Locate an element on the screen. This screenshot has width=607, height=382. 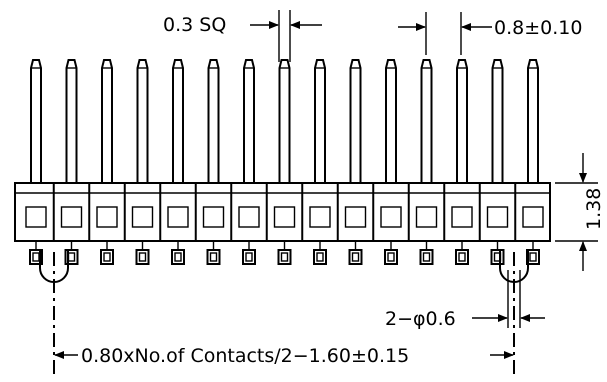
body-height-dimension: 1.38 is located at coordinates (594, 209).